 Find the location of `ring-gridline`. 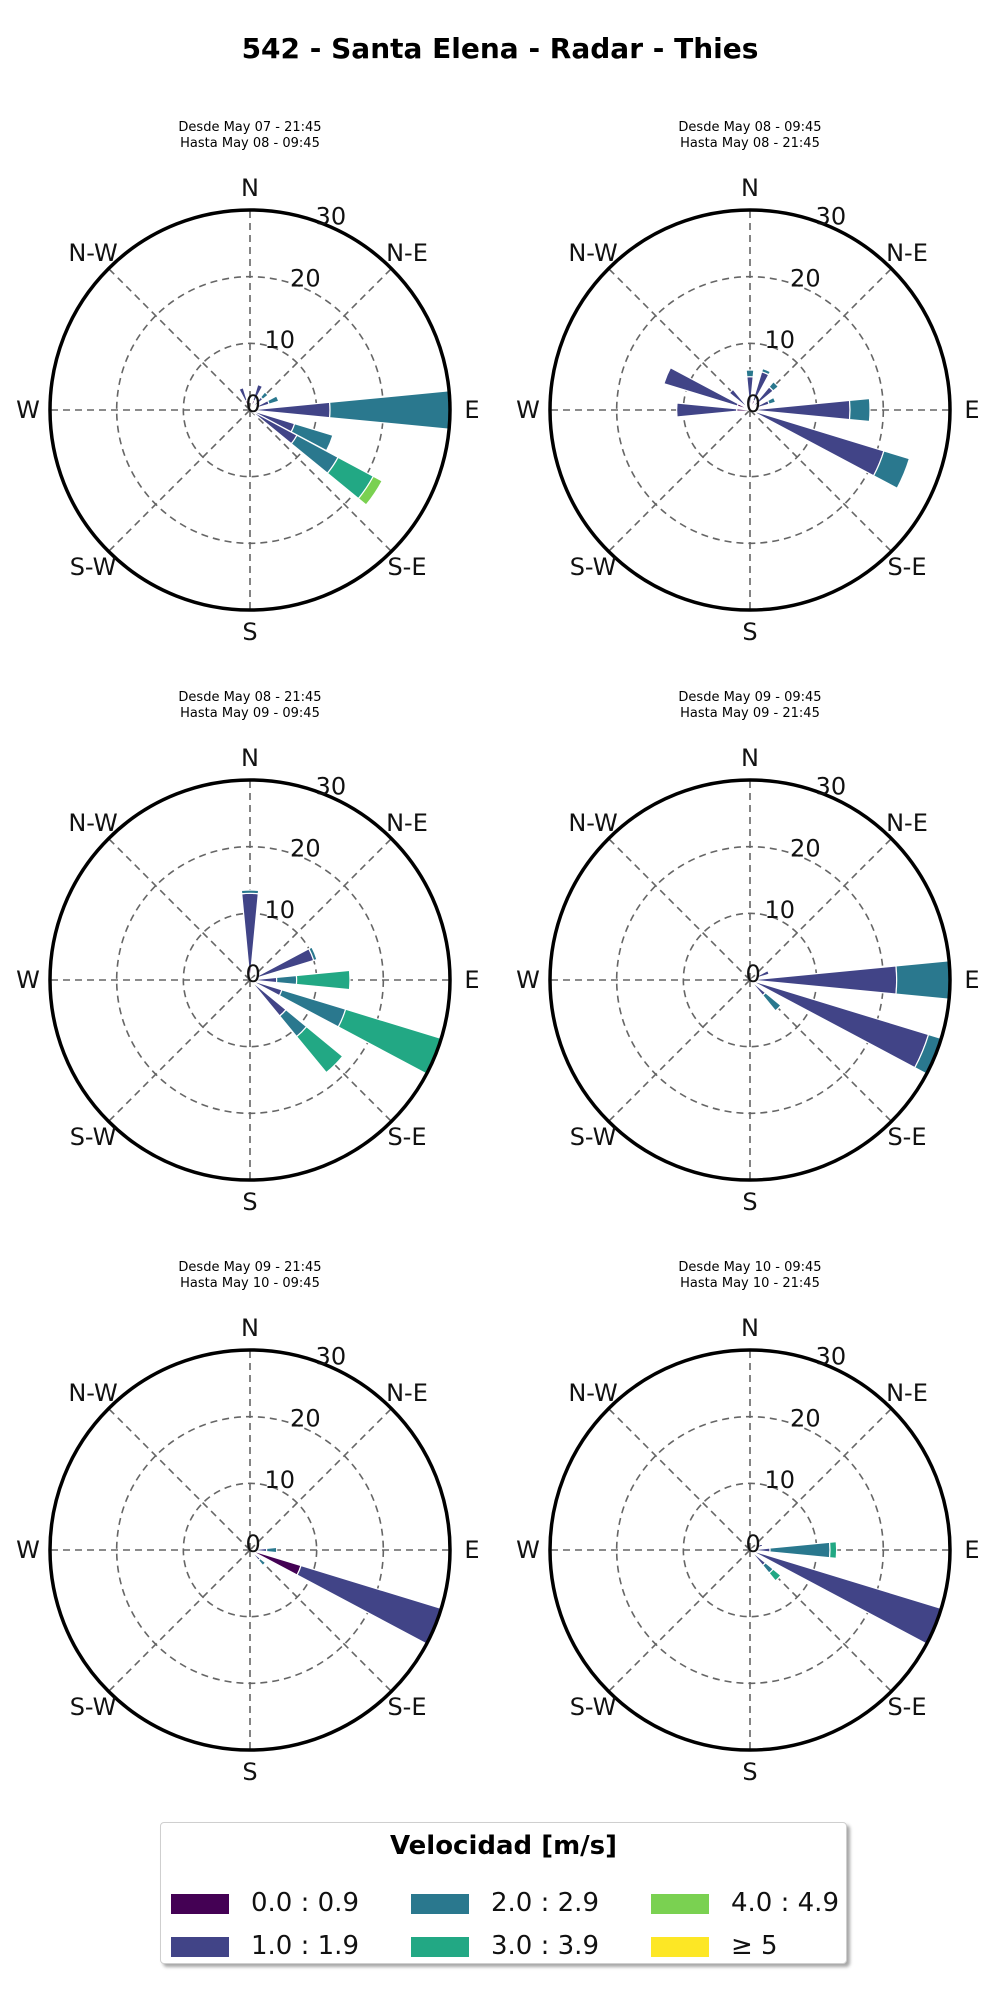

ring-gridline is located at coordinates (750, 1550).